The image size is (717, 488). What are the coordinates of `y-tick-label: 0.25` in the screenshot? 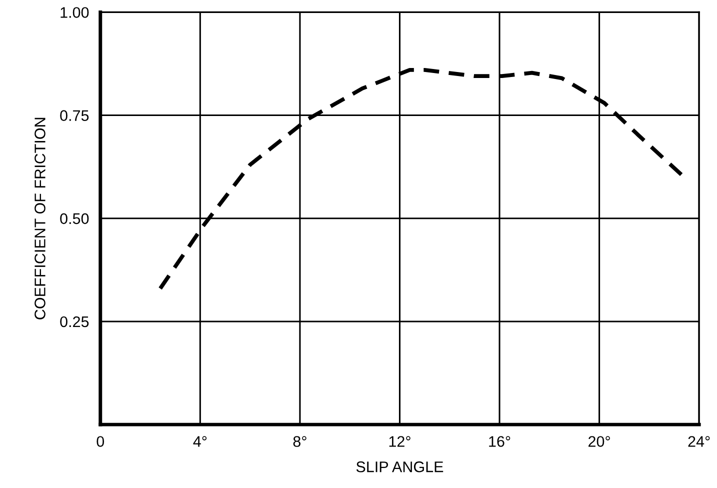 It's located at (74, 322).